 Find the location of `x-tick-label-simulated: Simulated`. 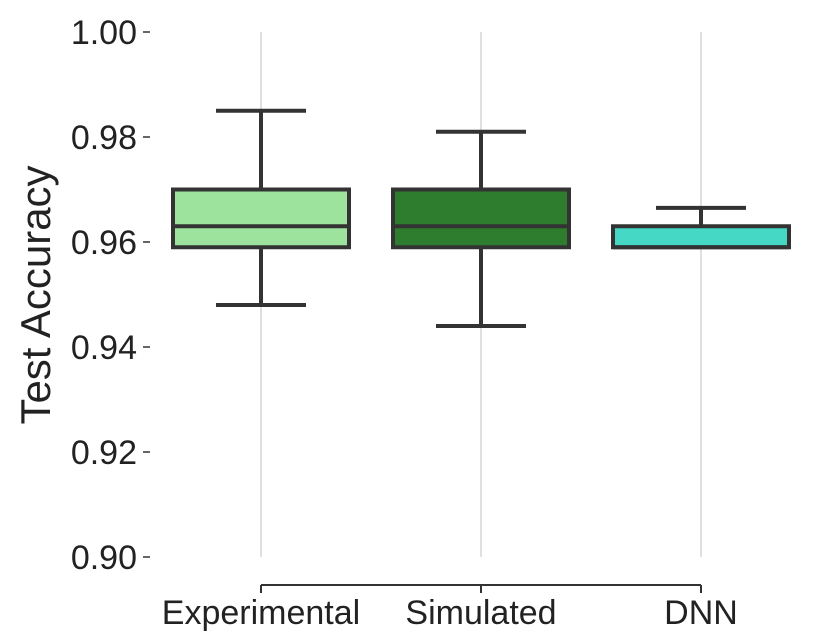

x-tick-label-simulated: Simulated is located at coordinates (480, 613).